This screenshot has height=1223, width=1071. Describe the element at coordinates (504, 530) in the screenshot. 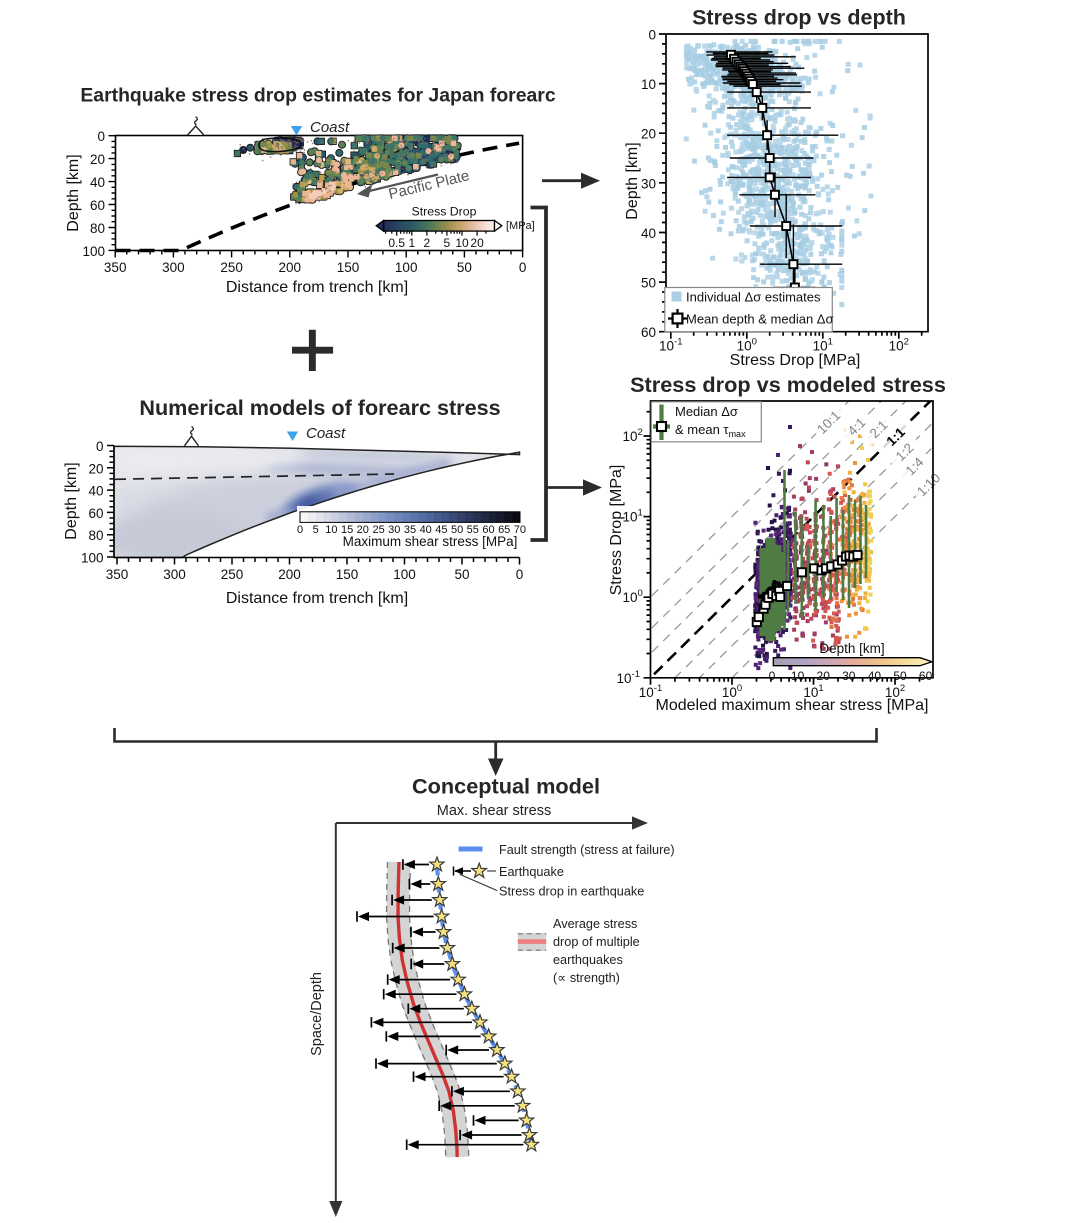

I see `svg-text: 65` at that location.